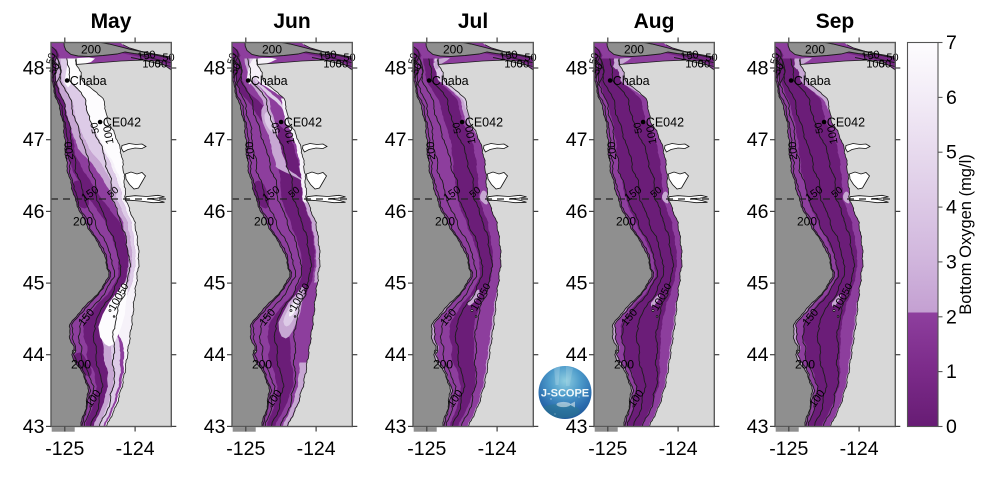 Image resolution: width=1000 pixels, height=477 pixels. Describe the element at coordinates (951, 372) in the screenshot. I see `svg-text: 1` at that location.